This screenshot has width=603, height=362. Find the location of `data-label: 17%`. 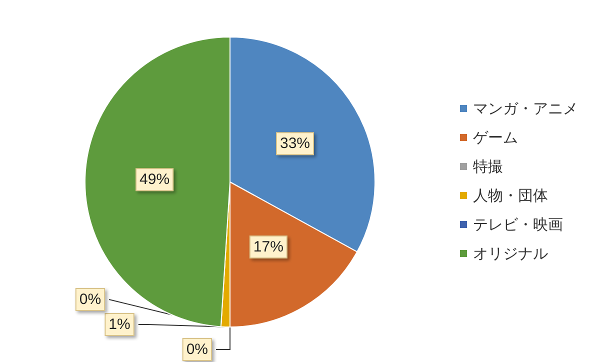

data-label: 17% is located at coordinates (268, 247).